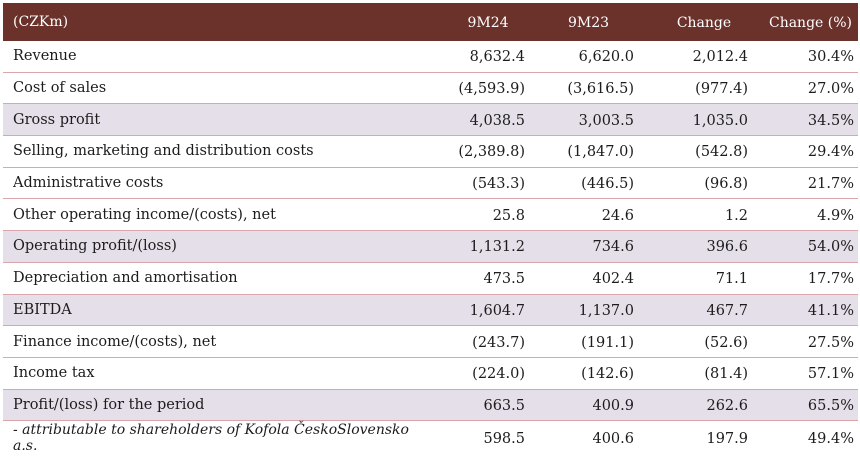 The image size is (860, 462). I want to click on value-9m23: 1,137.0, so click(606, 310).